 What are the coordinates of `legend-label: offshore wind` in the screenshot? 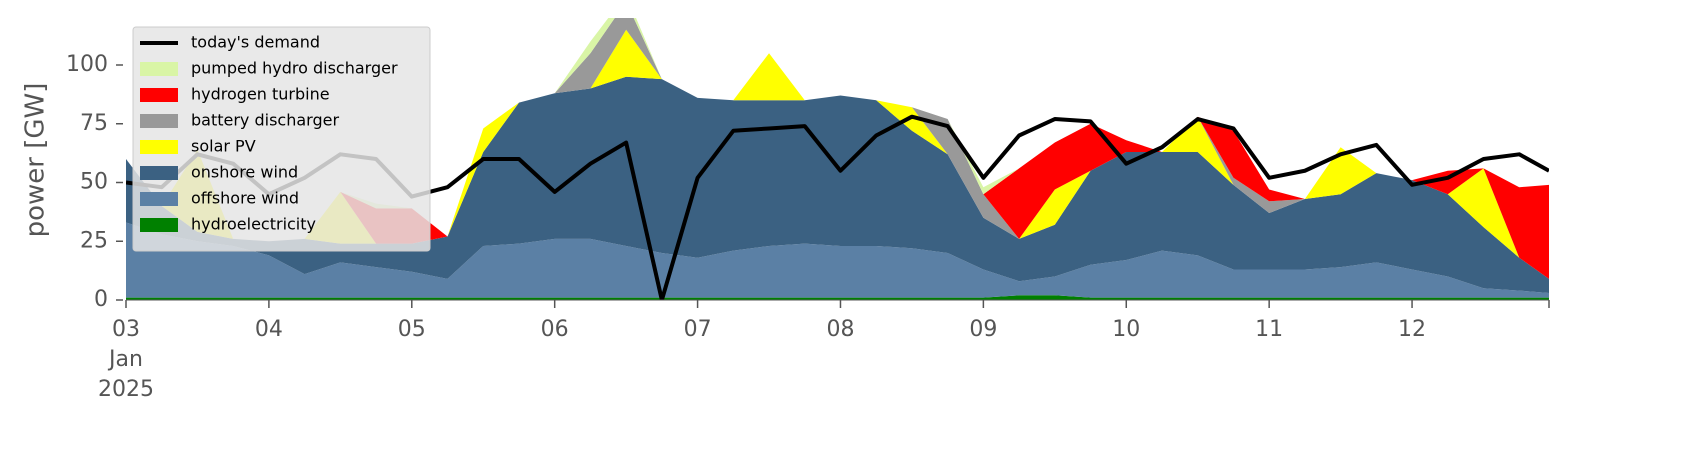 It's located at (245, 198).